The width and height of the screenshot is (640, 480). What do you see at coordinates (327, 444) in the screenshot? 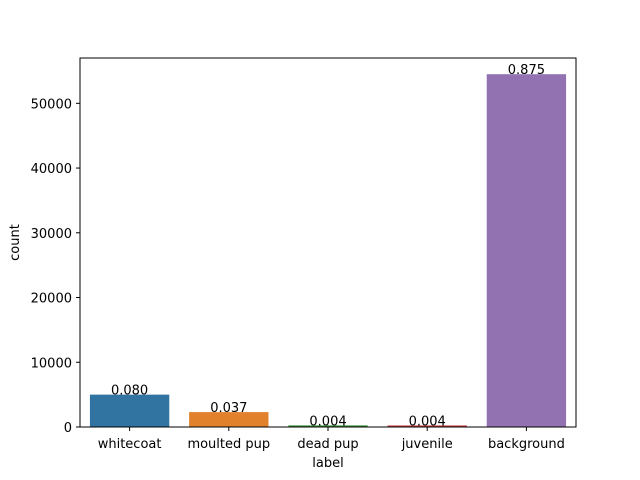
I see `x-tick-label: dead pup` at bounding box center [327, 444].